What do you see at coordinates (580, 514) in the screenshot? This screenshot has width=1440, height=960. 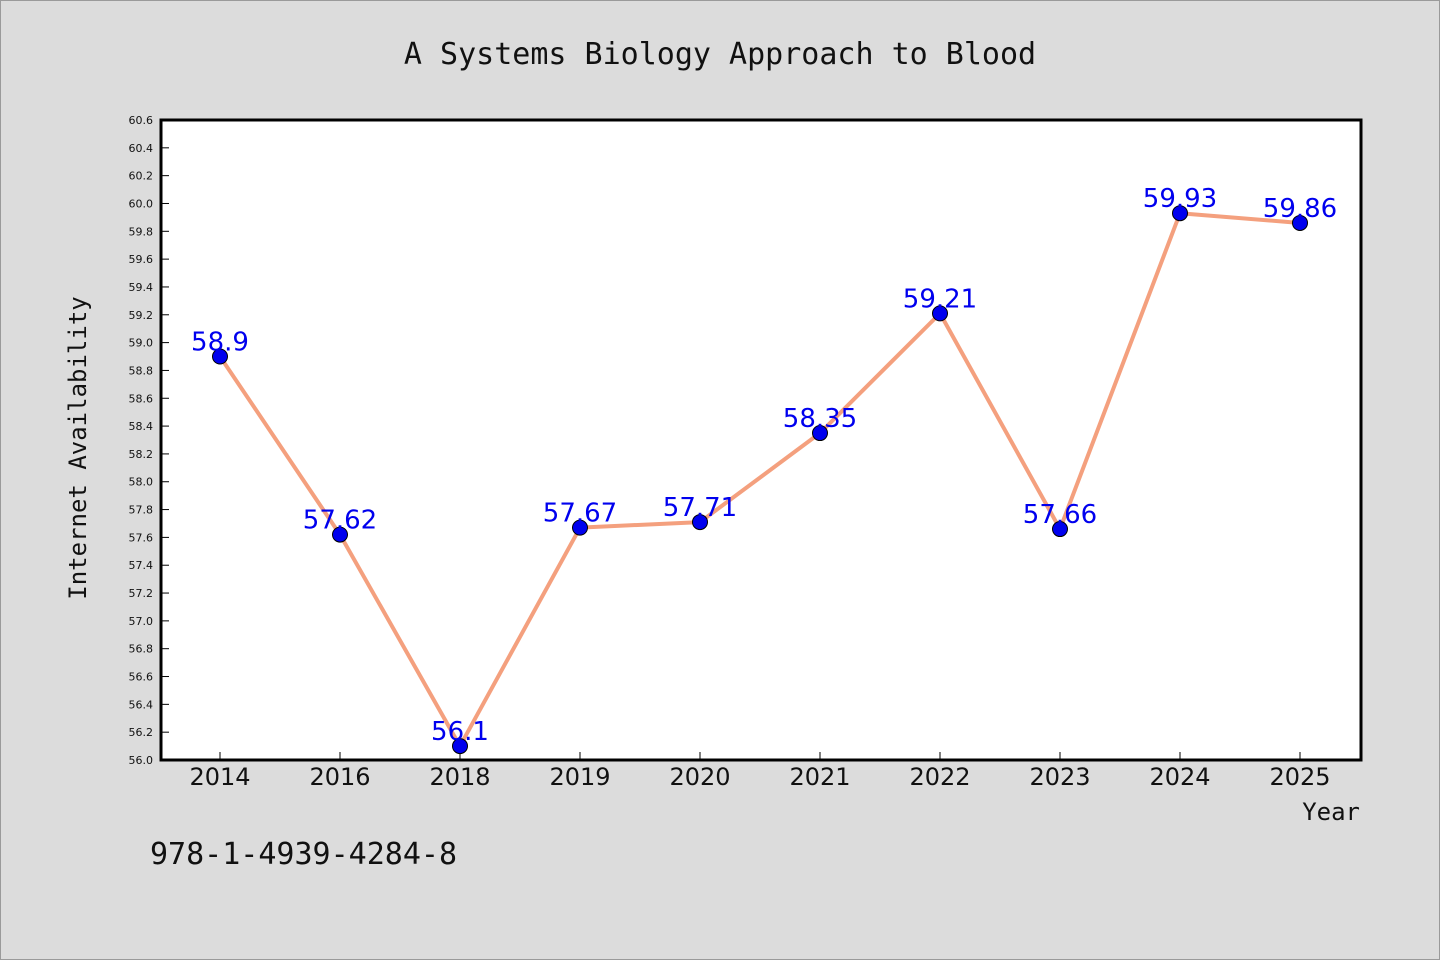 I see `data-label: 57.67` at bounding box center [580, 514].